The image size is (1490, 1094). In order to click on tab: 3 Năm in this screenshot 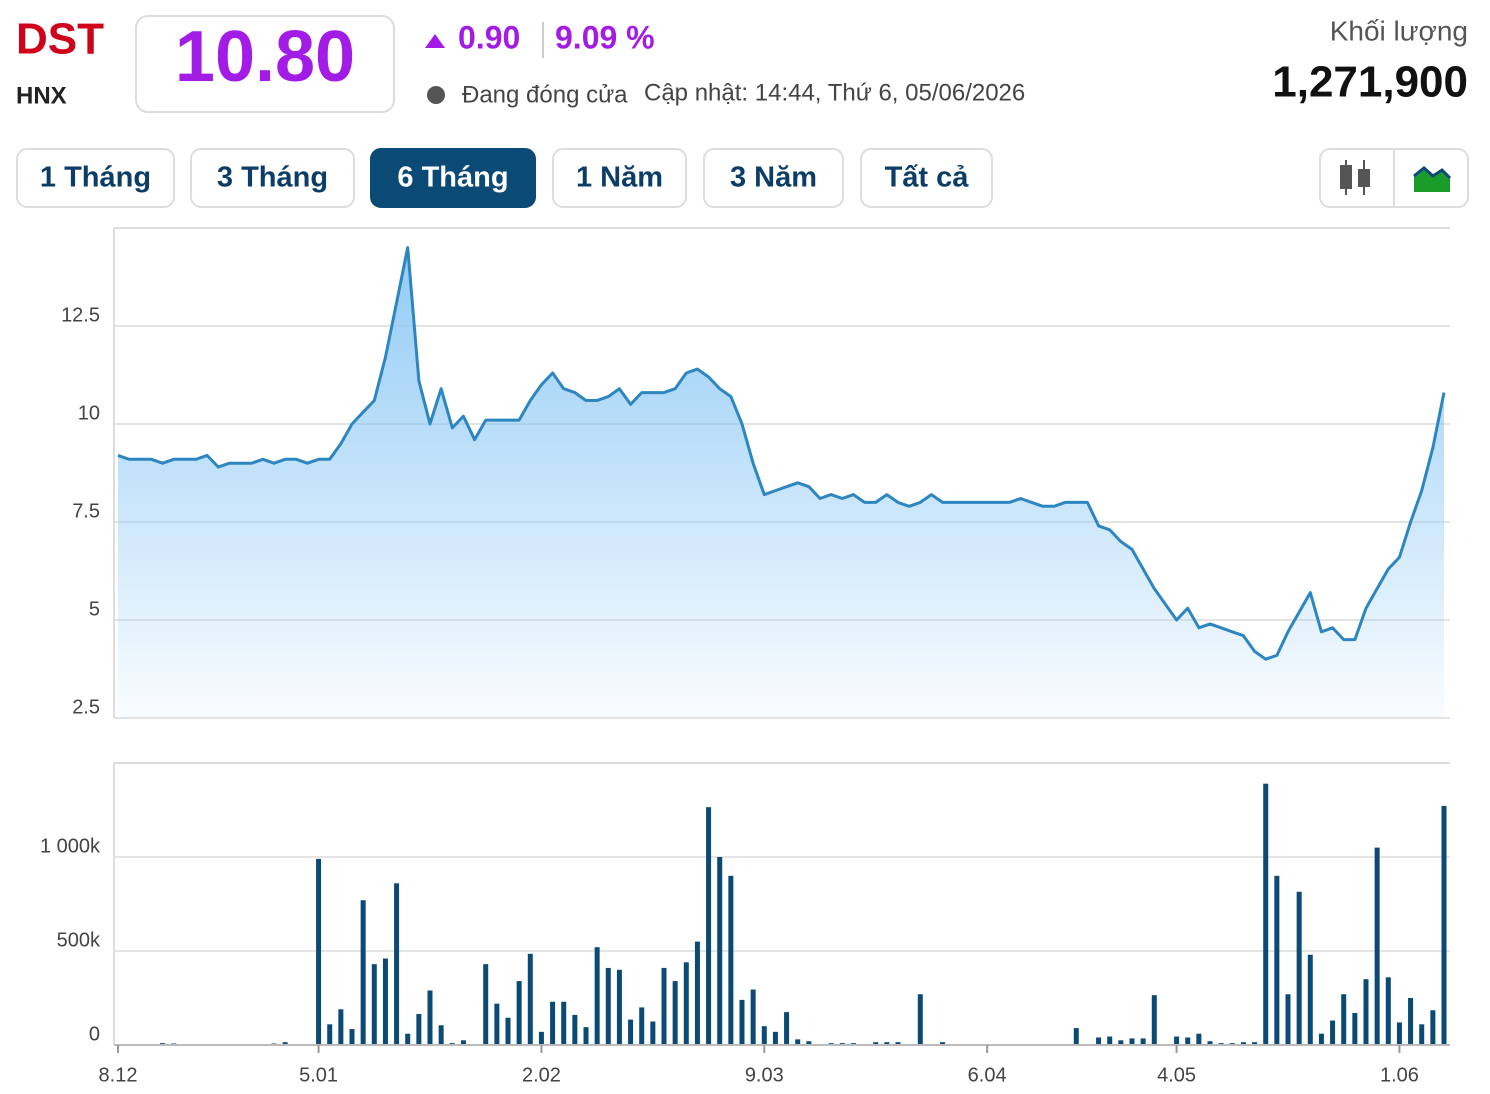, I will do `click(773, 178)`.